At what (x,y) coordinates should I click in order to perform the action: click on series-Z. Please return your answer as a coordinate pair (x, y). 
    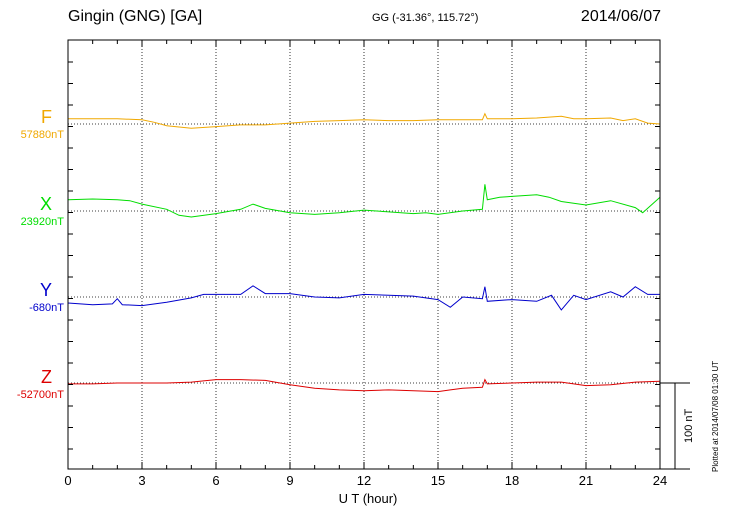
    Looking at the image, I should click on (364, 385).